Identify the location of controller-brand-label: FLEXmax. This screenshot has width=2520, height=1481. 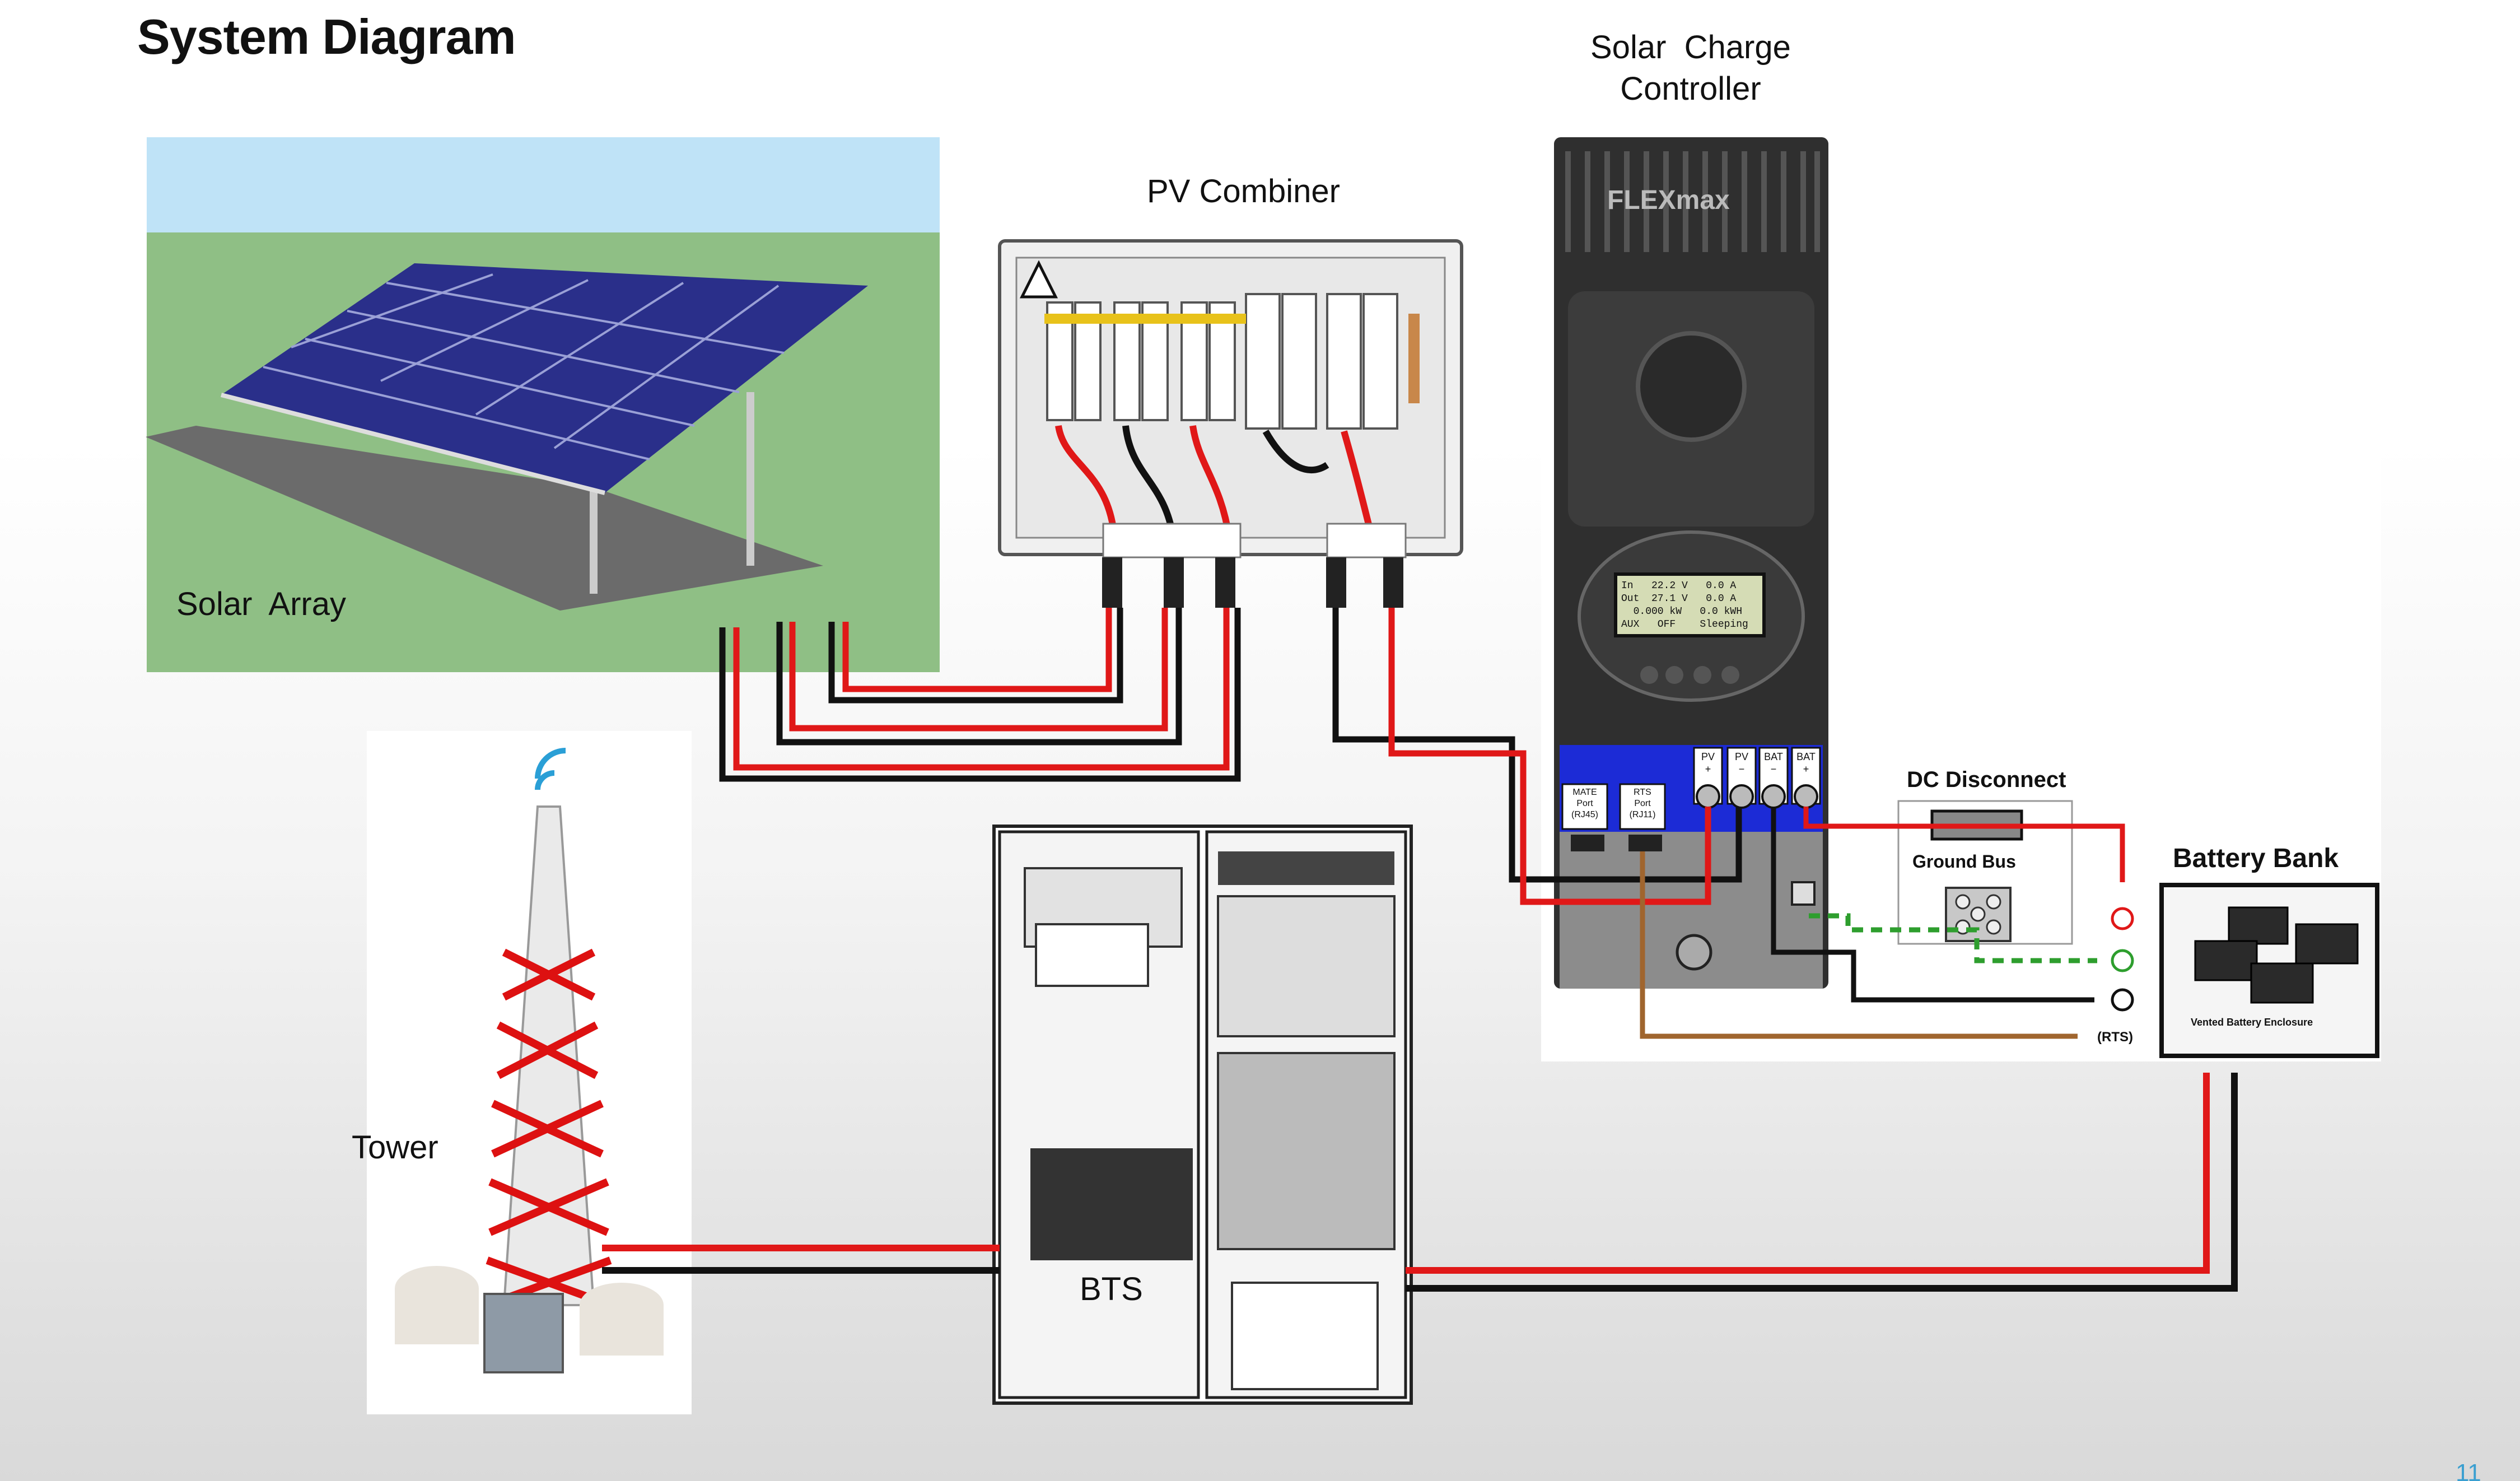
(1669, 200).